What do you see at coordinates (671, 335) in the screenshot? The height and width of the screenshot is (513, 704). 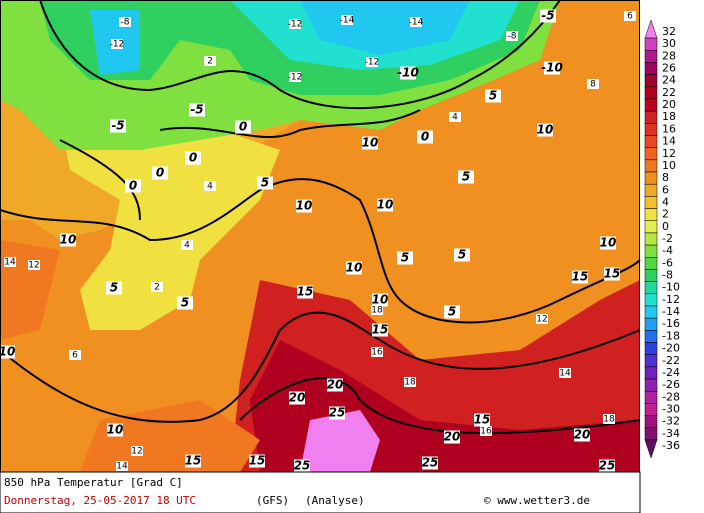 I see `colorbar-label: -18` at bounding box center [671, 335].